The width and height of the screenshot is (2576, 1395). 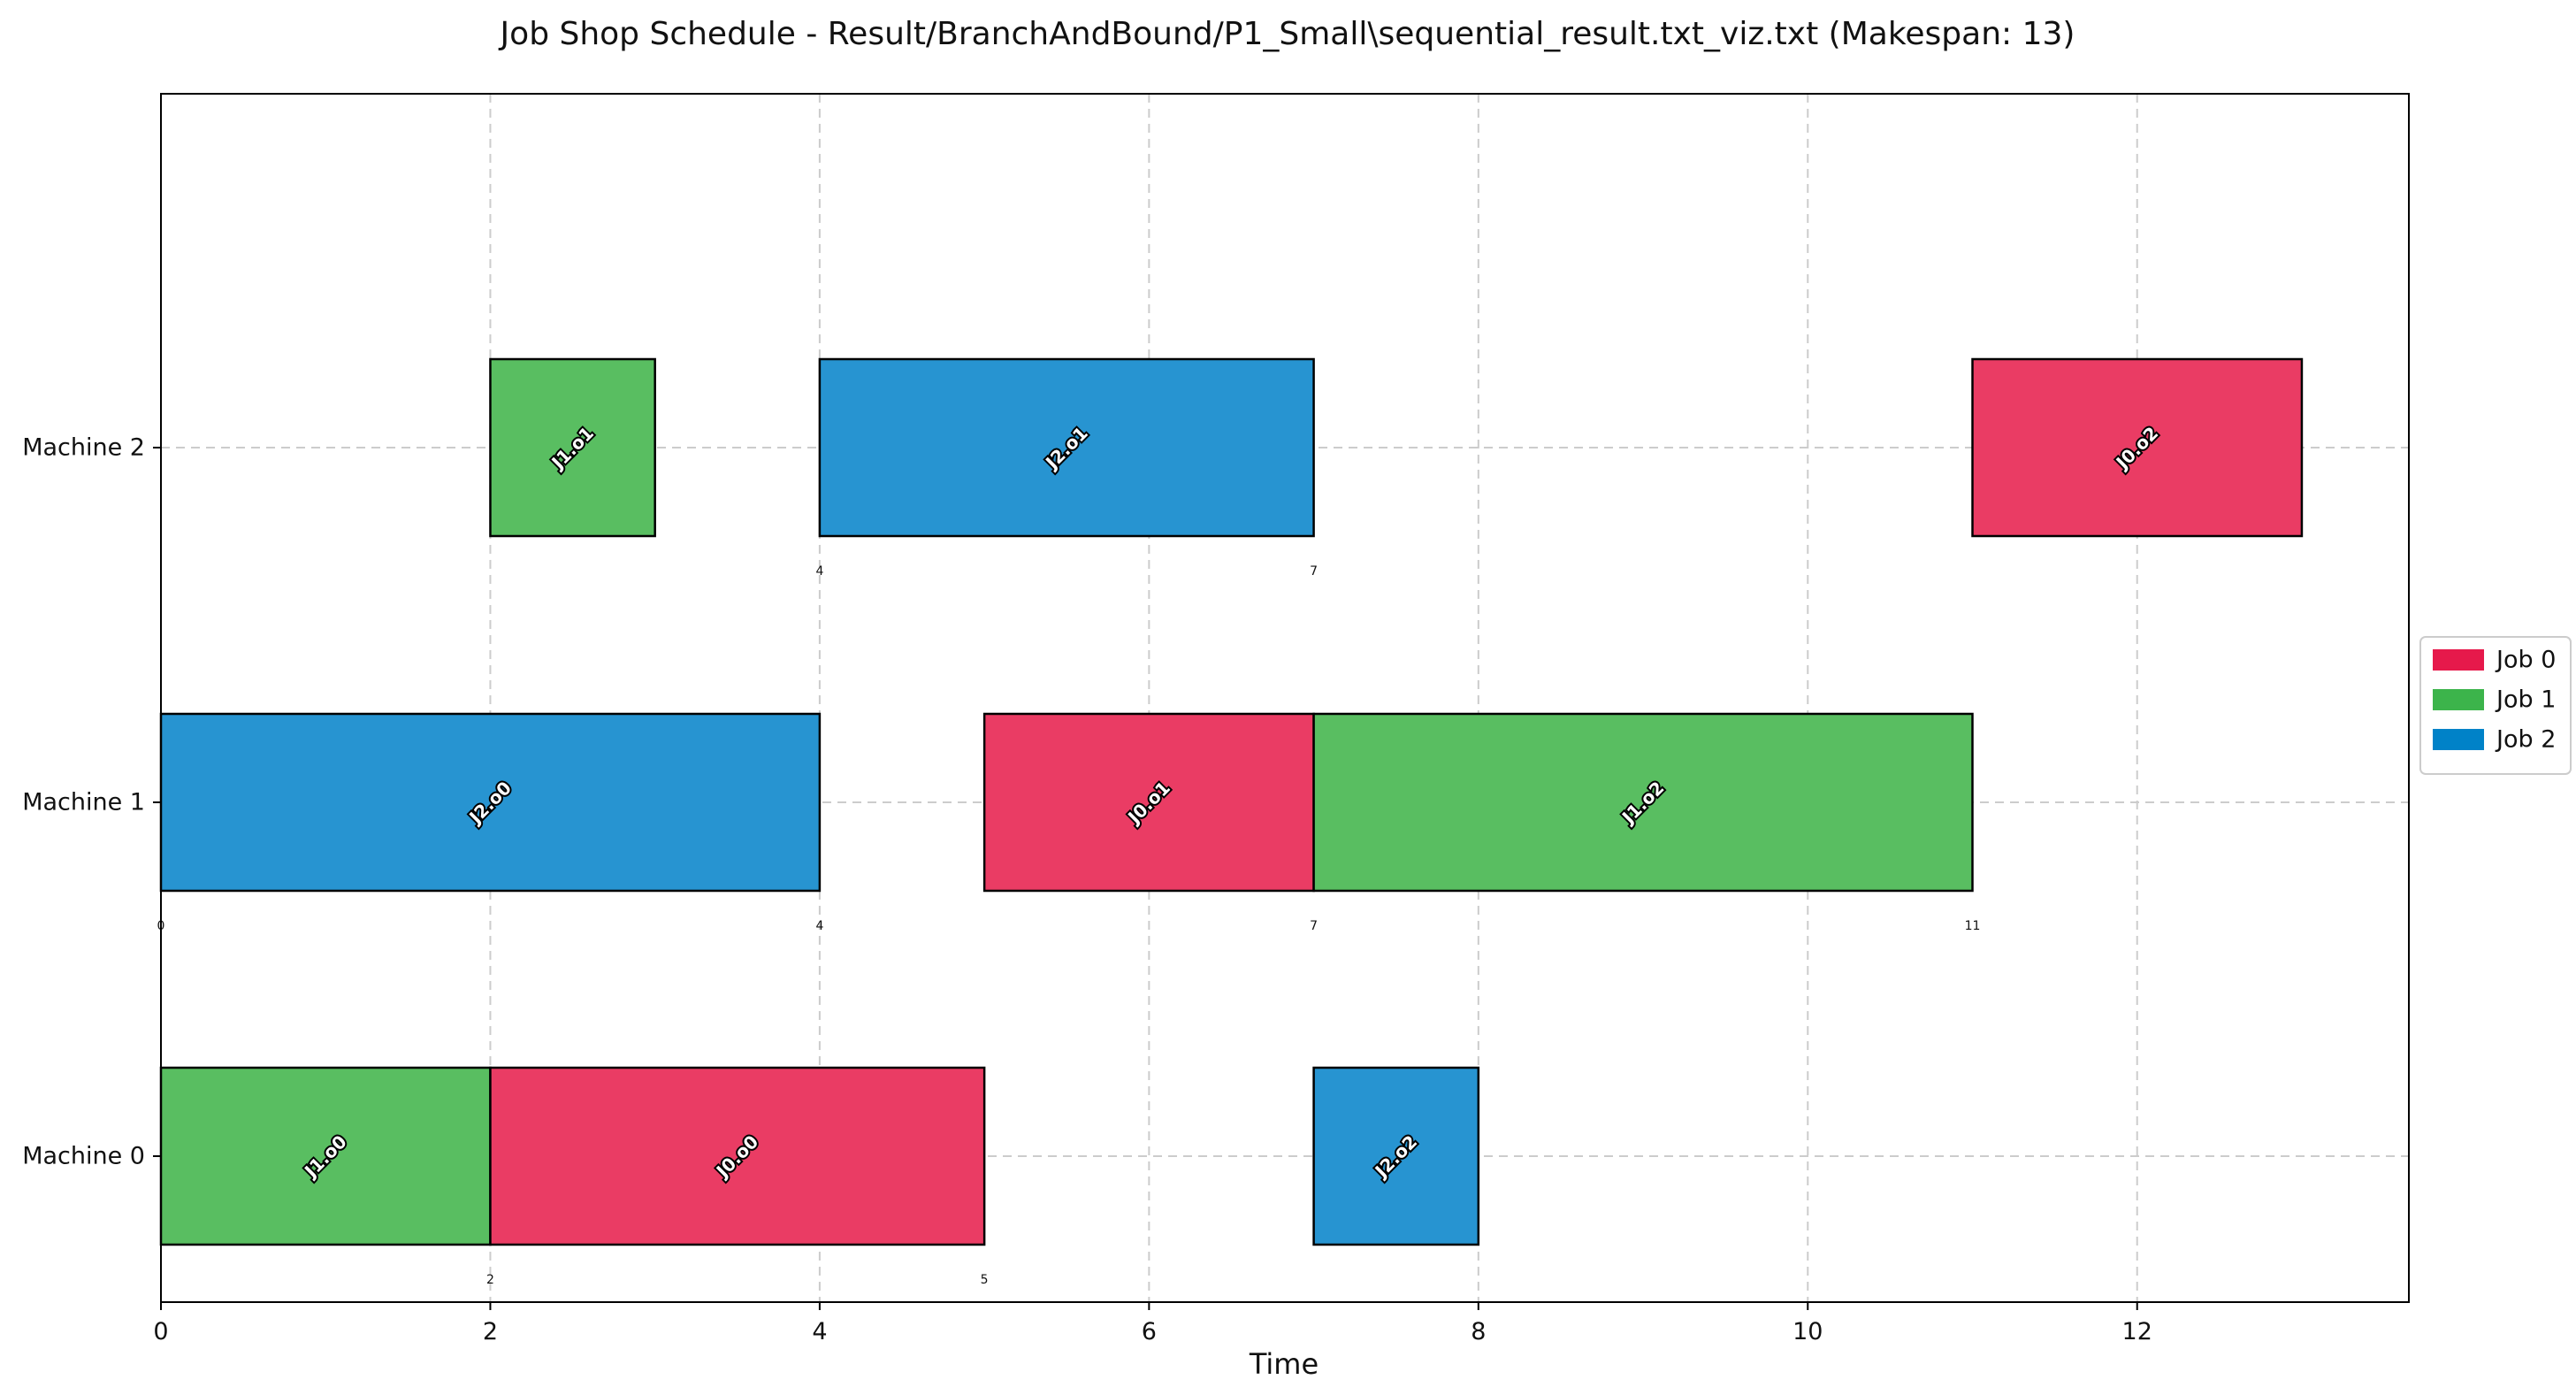 I want to click on y-tick-label: Machine 1, so click(x=83, y=802).